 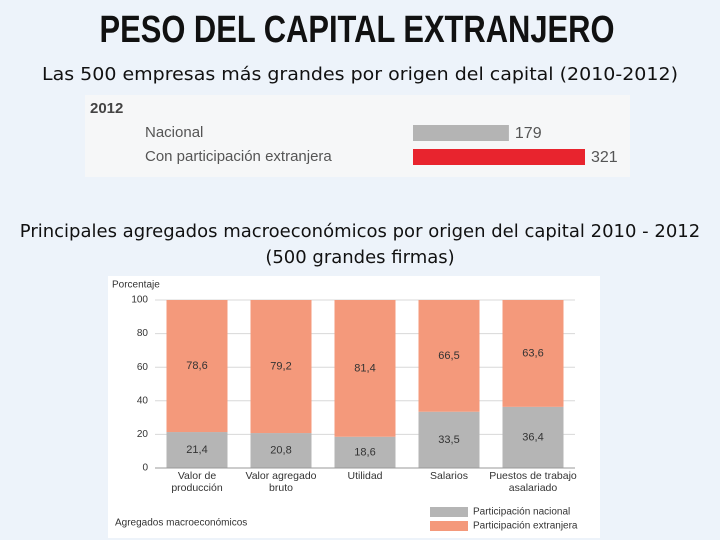 What do you see at coordinates (174, 132) in the screenshot?
I see `category-label: Nacional` at bounding box center [174, 132].